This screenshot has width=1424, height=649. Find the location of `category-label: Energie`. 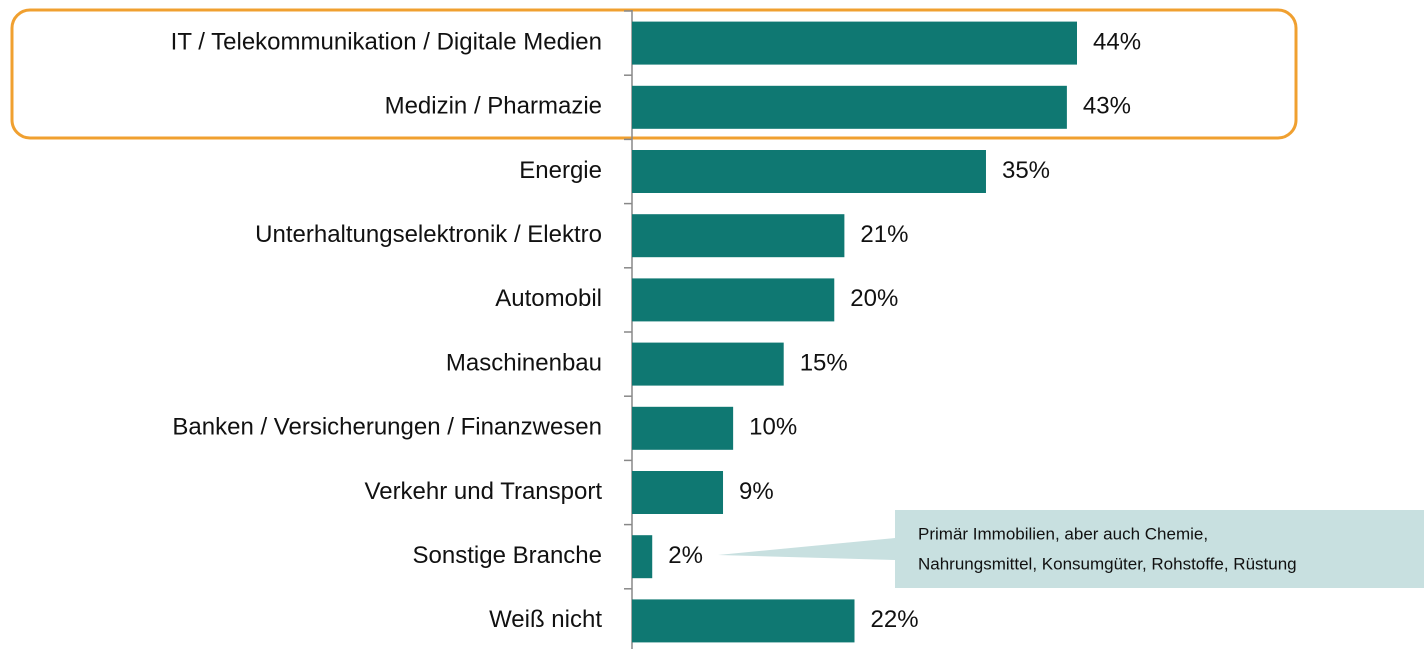

category-label: Energie is located at coordinates (560, 170).